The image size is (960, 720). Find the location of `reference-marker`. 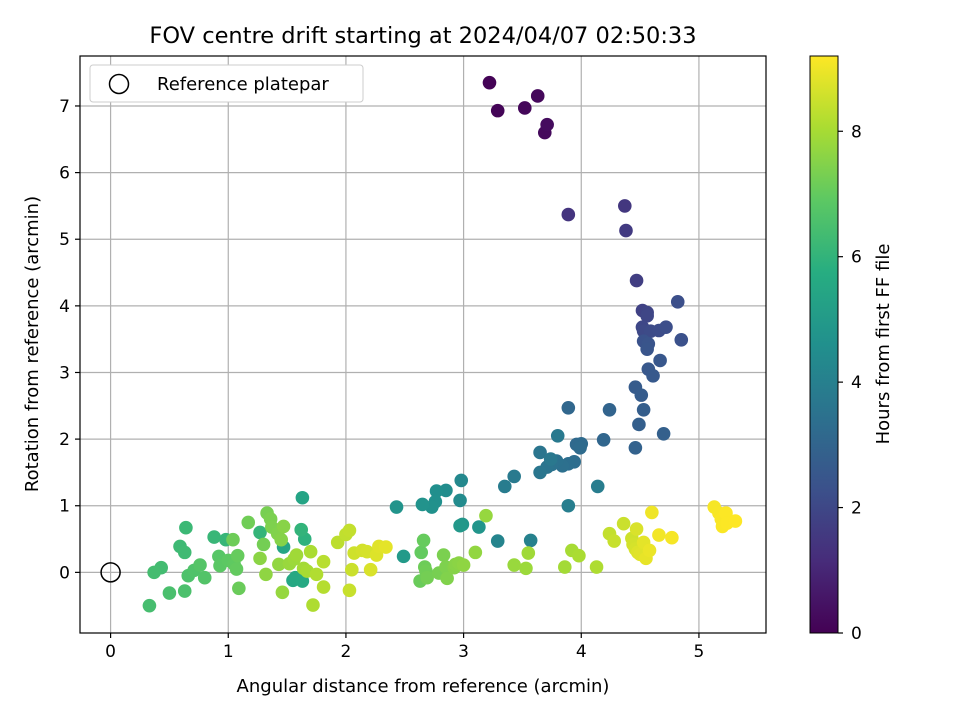

reference-marker is located at coordinates (110, 572).